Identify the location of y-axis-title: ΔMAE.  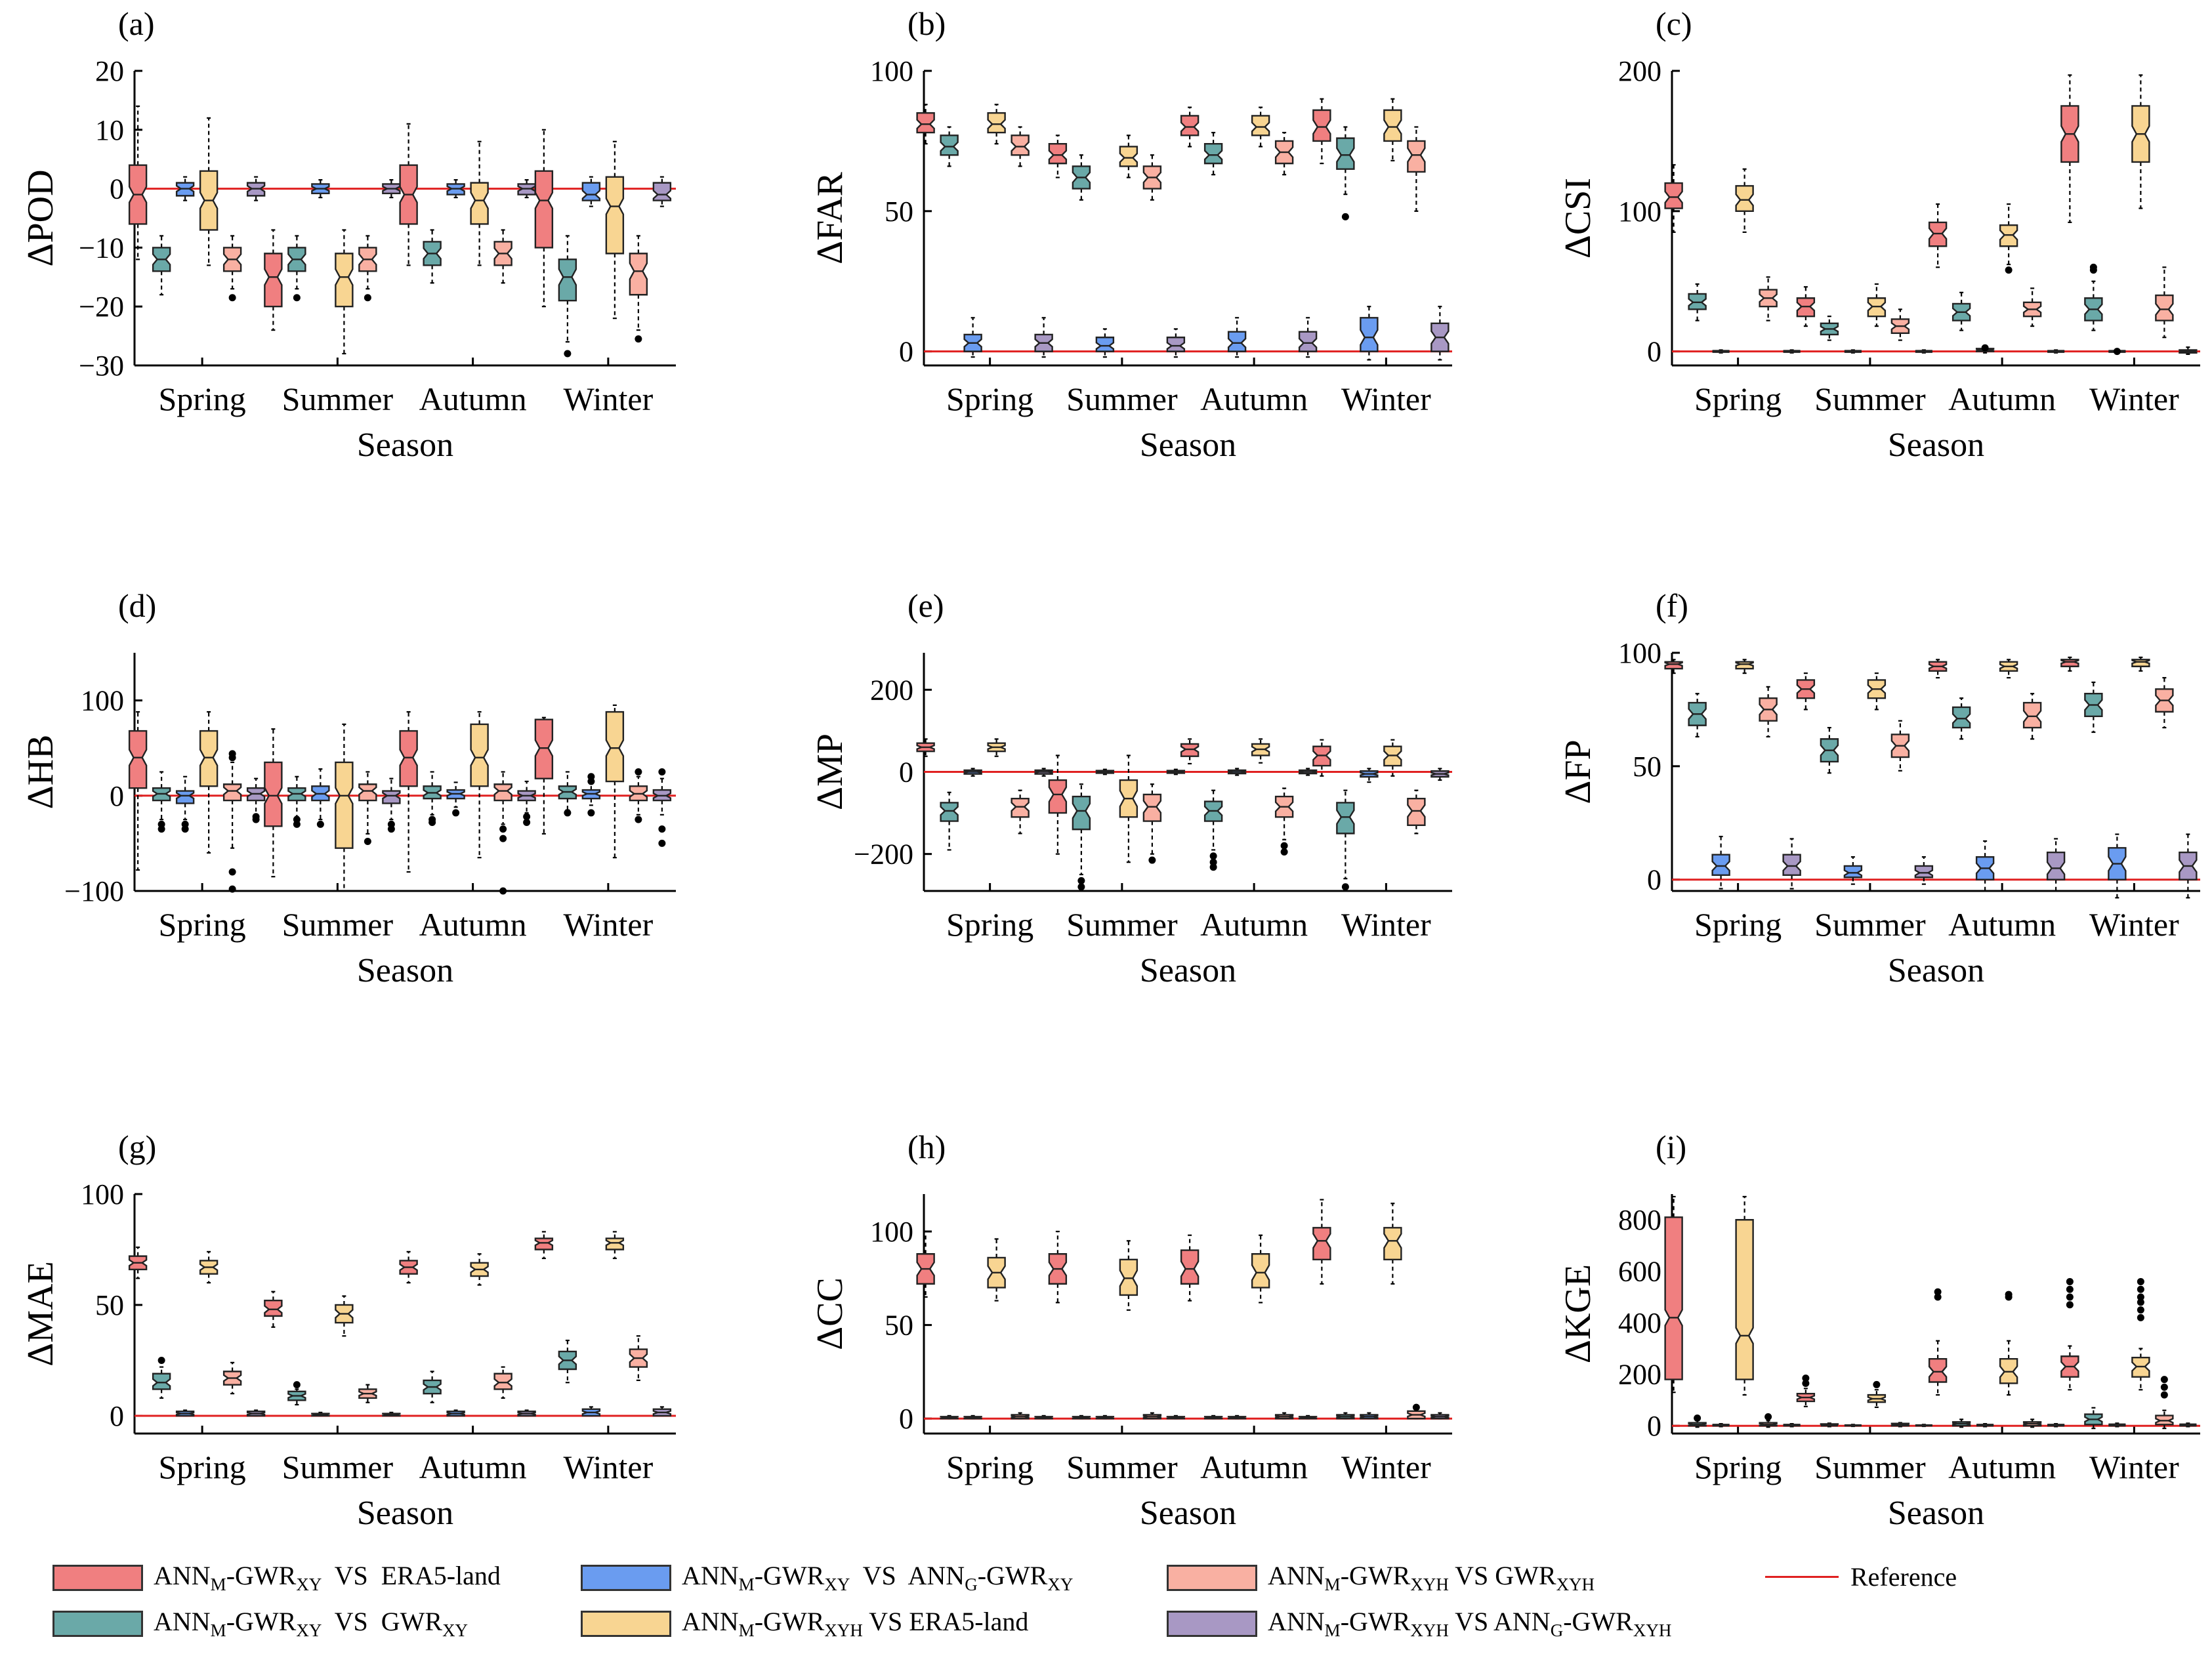
(40, 1313).